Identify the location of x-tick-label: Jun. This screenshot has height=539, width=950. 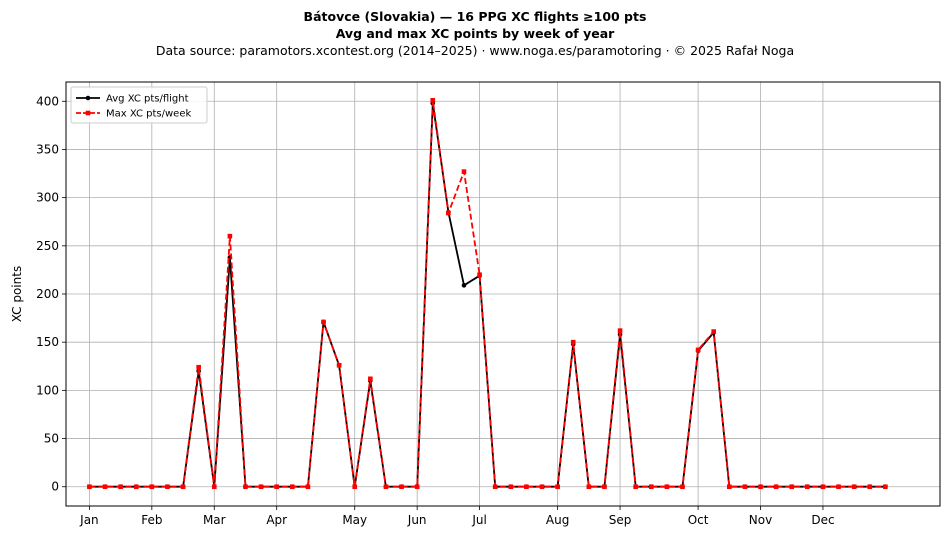
(417, 520).